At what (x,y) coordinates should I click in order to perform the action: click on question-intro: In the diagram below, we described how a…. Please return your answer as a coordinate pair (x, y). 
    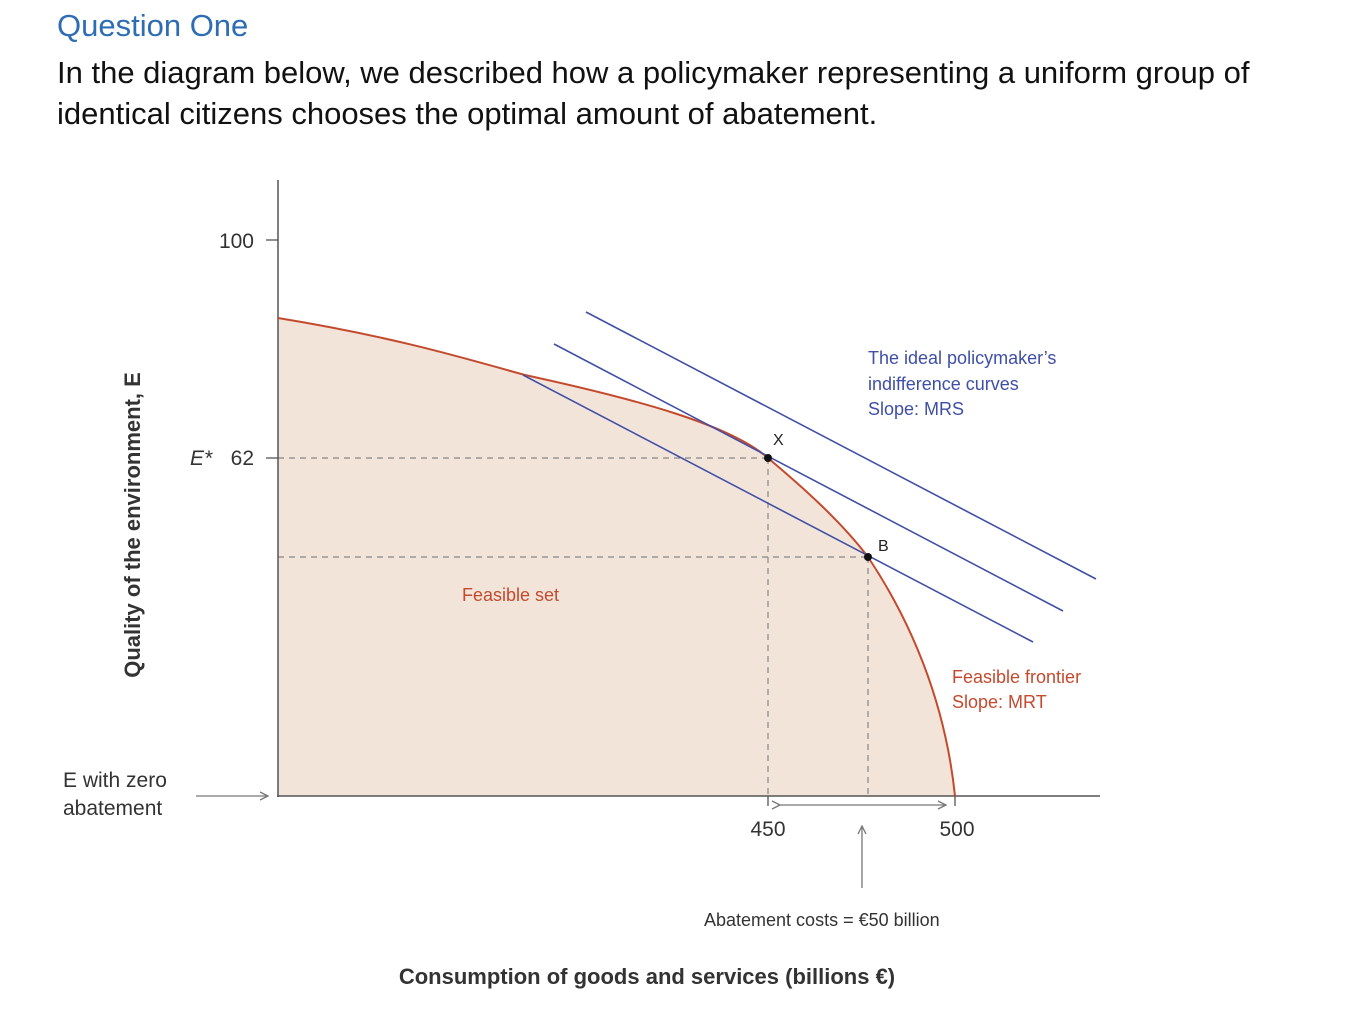
    Looking at the image, I should click on (653, 93).